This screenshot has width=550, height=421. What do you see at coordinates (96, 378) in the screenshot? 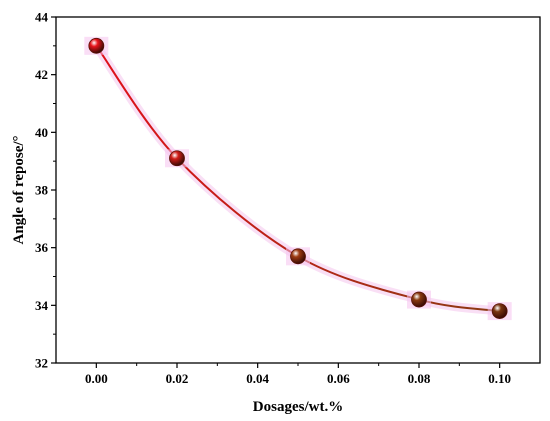
I see `x-tick-label: 0.00` at bounding box center [96, 378].